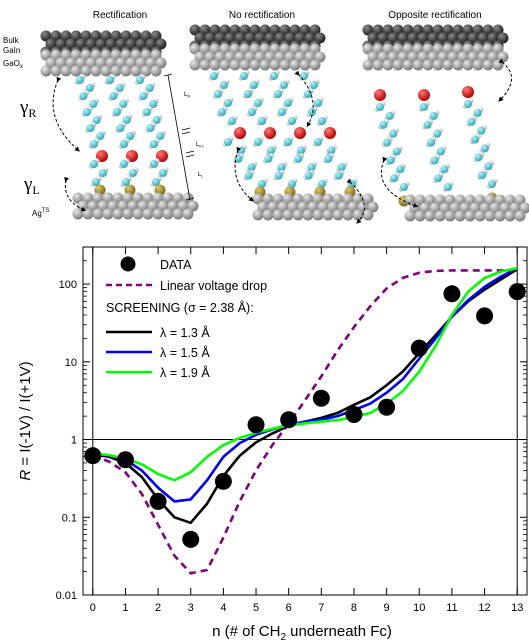 The height and width of the screenshot is (644, 529). I want to click on legend-marker-data, so click(128, 264).